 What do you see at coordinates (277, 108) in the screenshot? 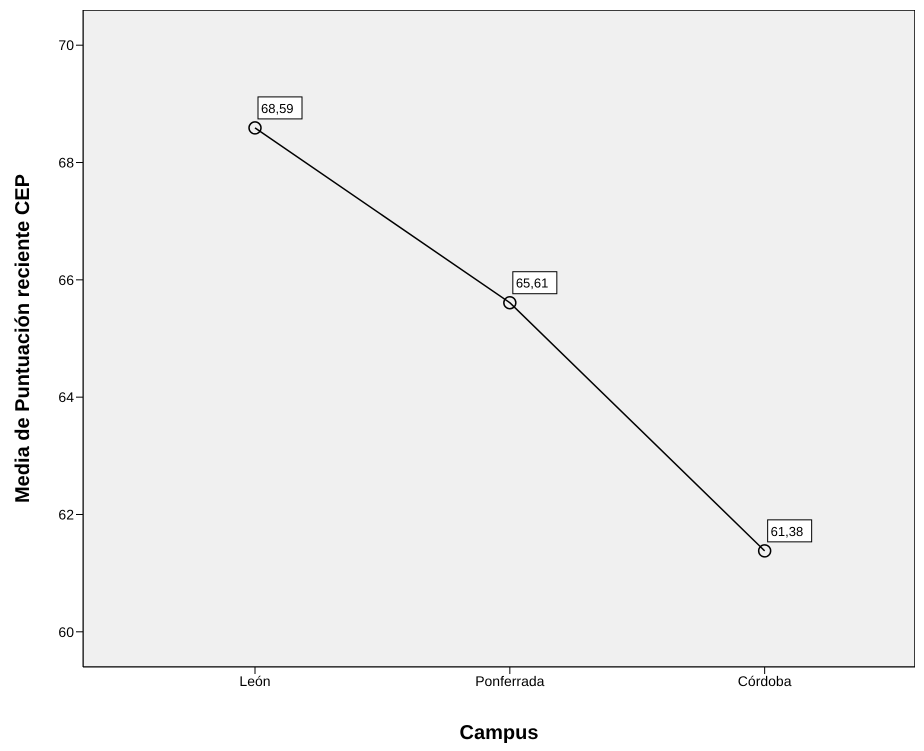
I see `data-label: 68,59` at bounding box center [277, 108].